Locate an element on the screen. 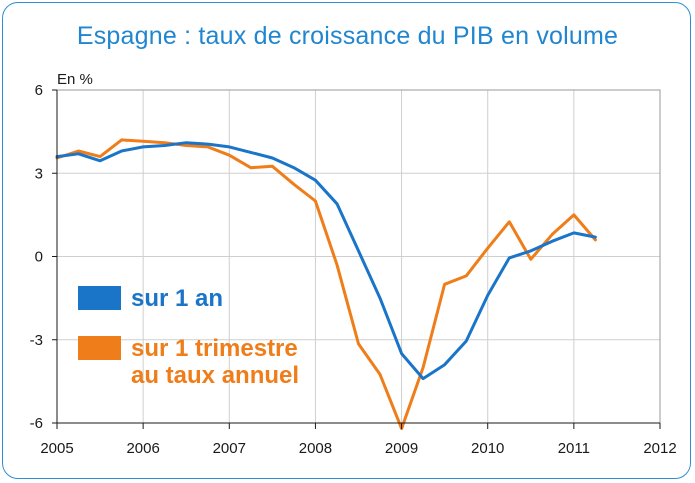 The image size is (695, 483). legend-label: sur 1 an is located at coordinates (177, 298).